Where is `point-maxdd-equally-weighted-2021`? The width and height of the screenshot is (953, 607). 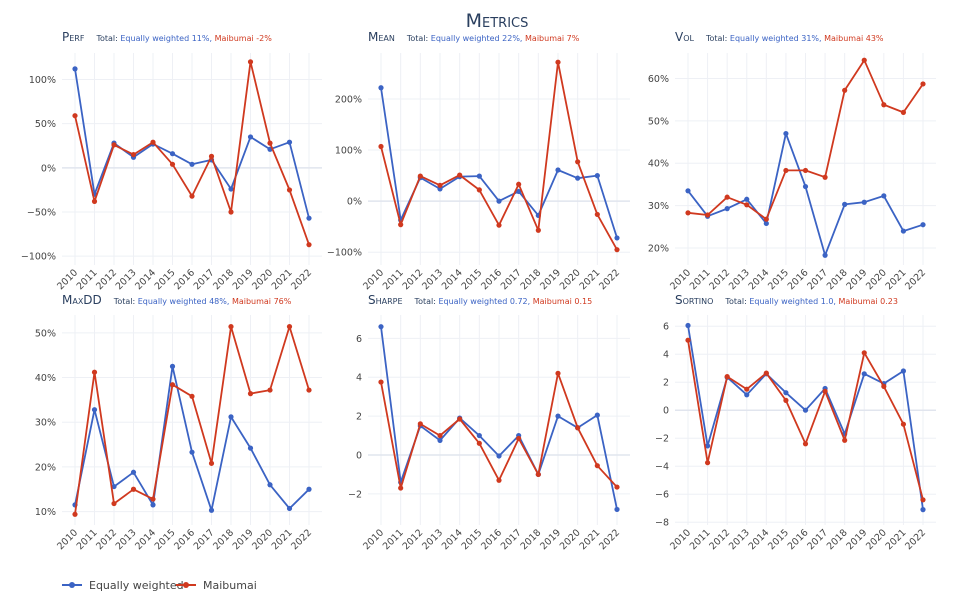
point-maxdd-equally-weighted-2021 is located at coordinates (289, 508).